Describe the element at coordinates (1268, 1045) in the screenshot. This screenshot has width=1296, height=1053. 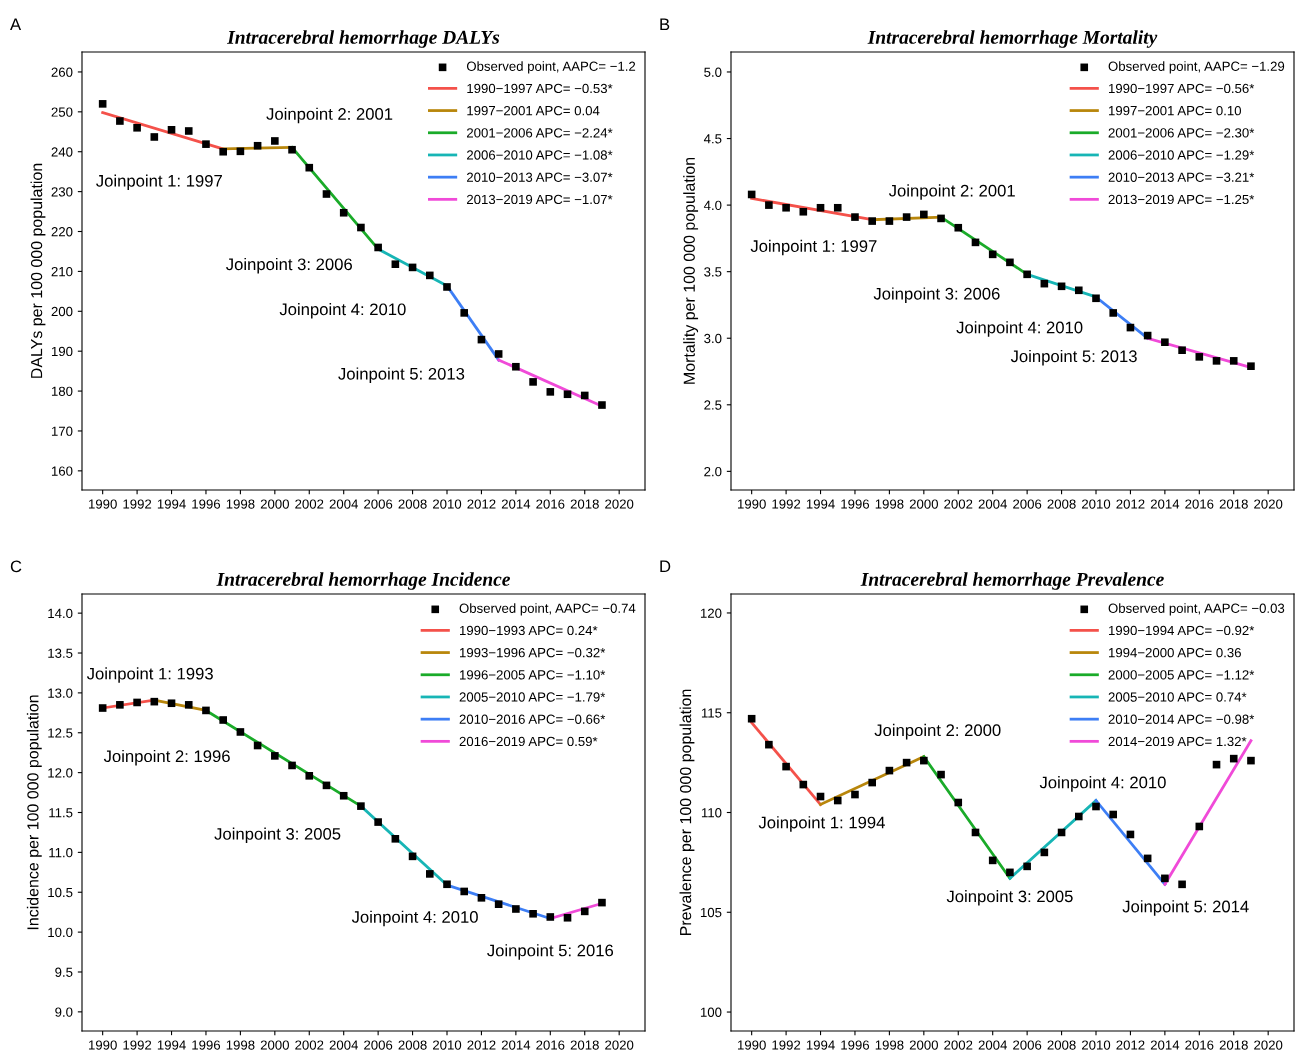
I see `x-tick-label: 2020` at that location.